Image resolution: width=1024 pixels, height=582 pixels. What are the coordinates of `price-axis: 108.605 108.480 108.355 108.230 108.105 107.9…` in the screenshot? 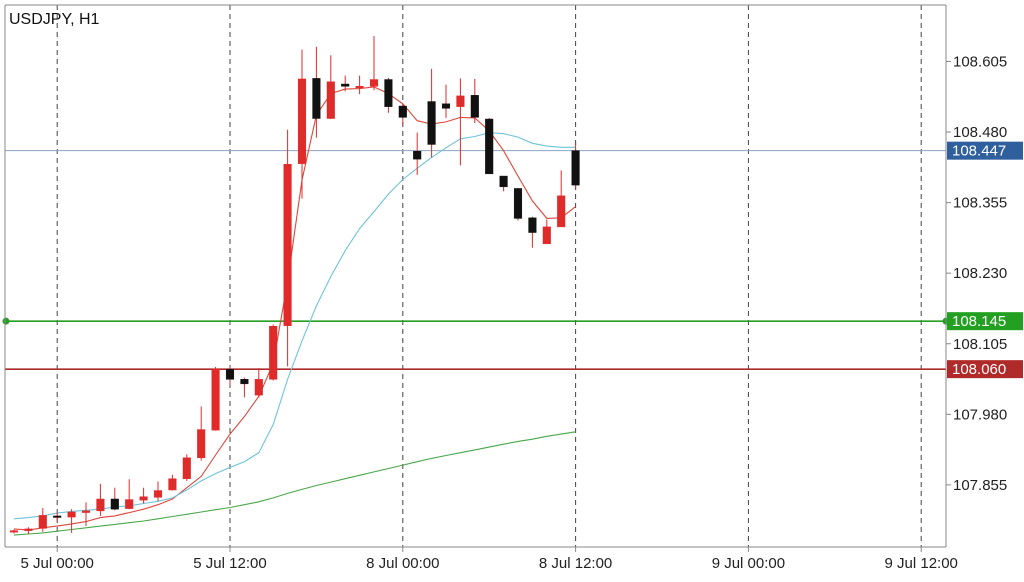 It's located at (976, 273).